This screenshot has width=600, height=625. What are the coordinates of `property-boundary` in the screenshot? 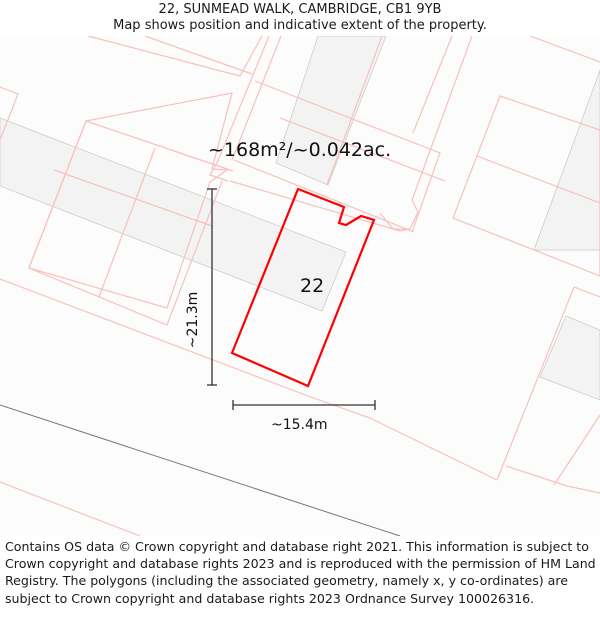 It's located at (303, 287).